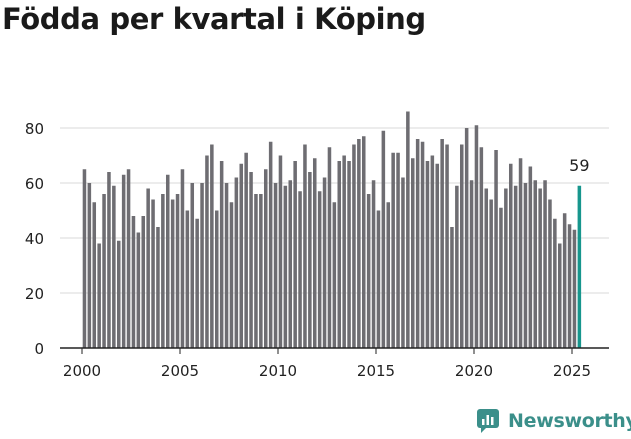 Image resolution: width=631 pixels, height=439 pixels. Describe the element at coordinates (34, 184) in the screenshot. I see `y-tick-label: 60` at that location.